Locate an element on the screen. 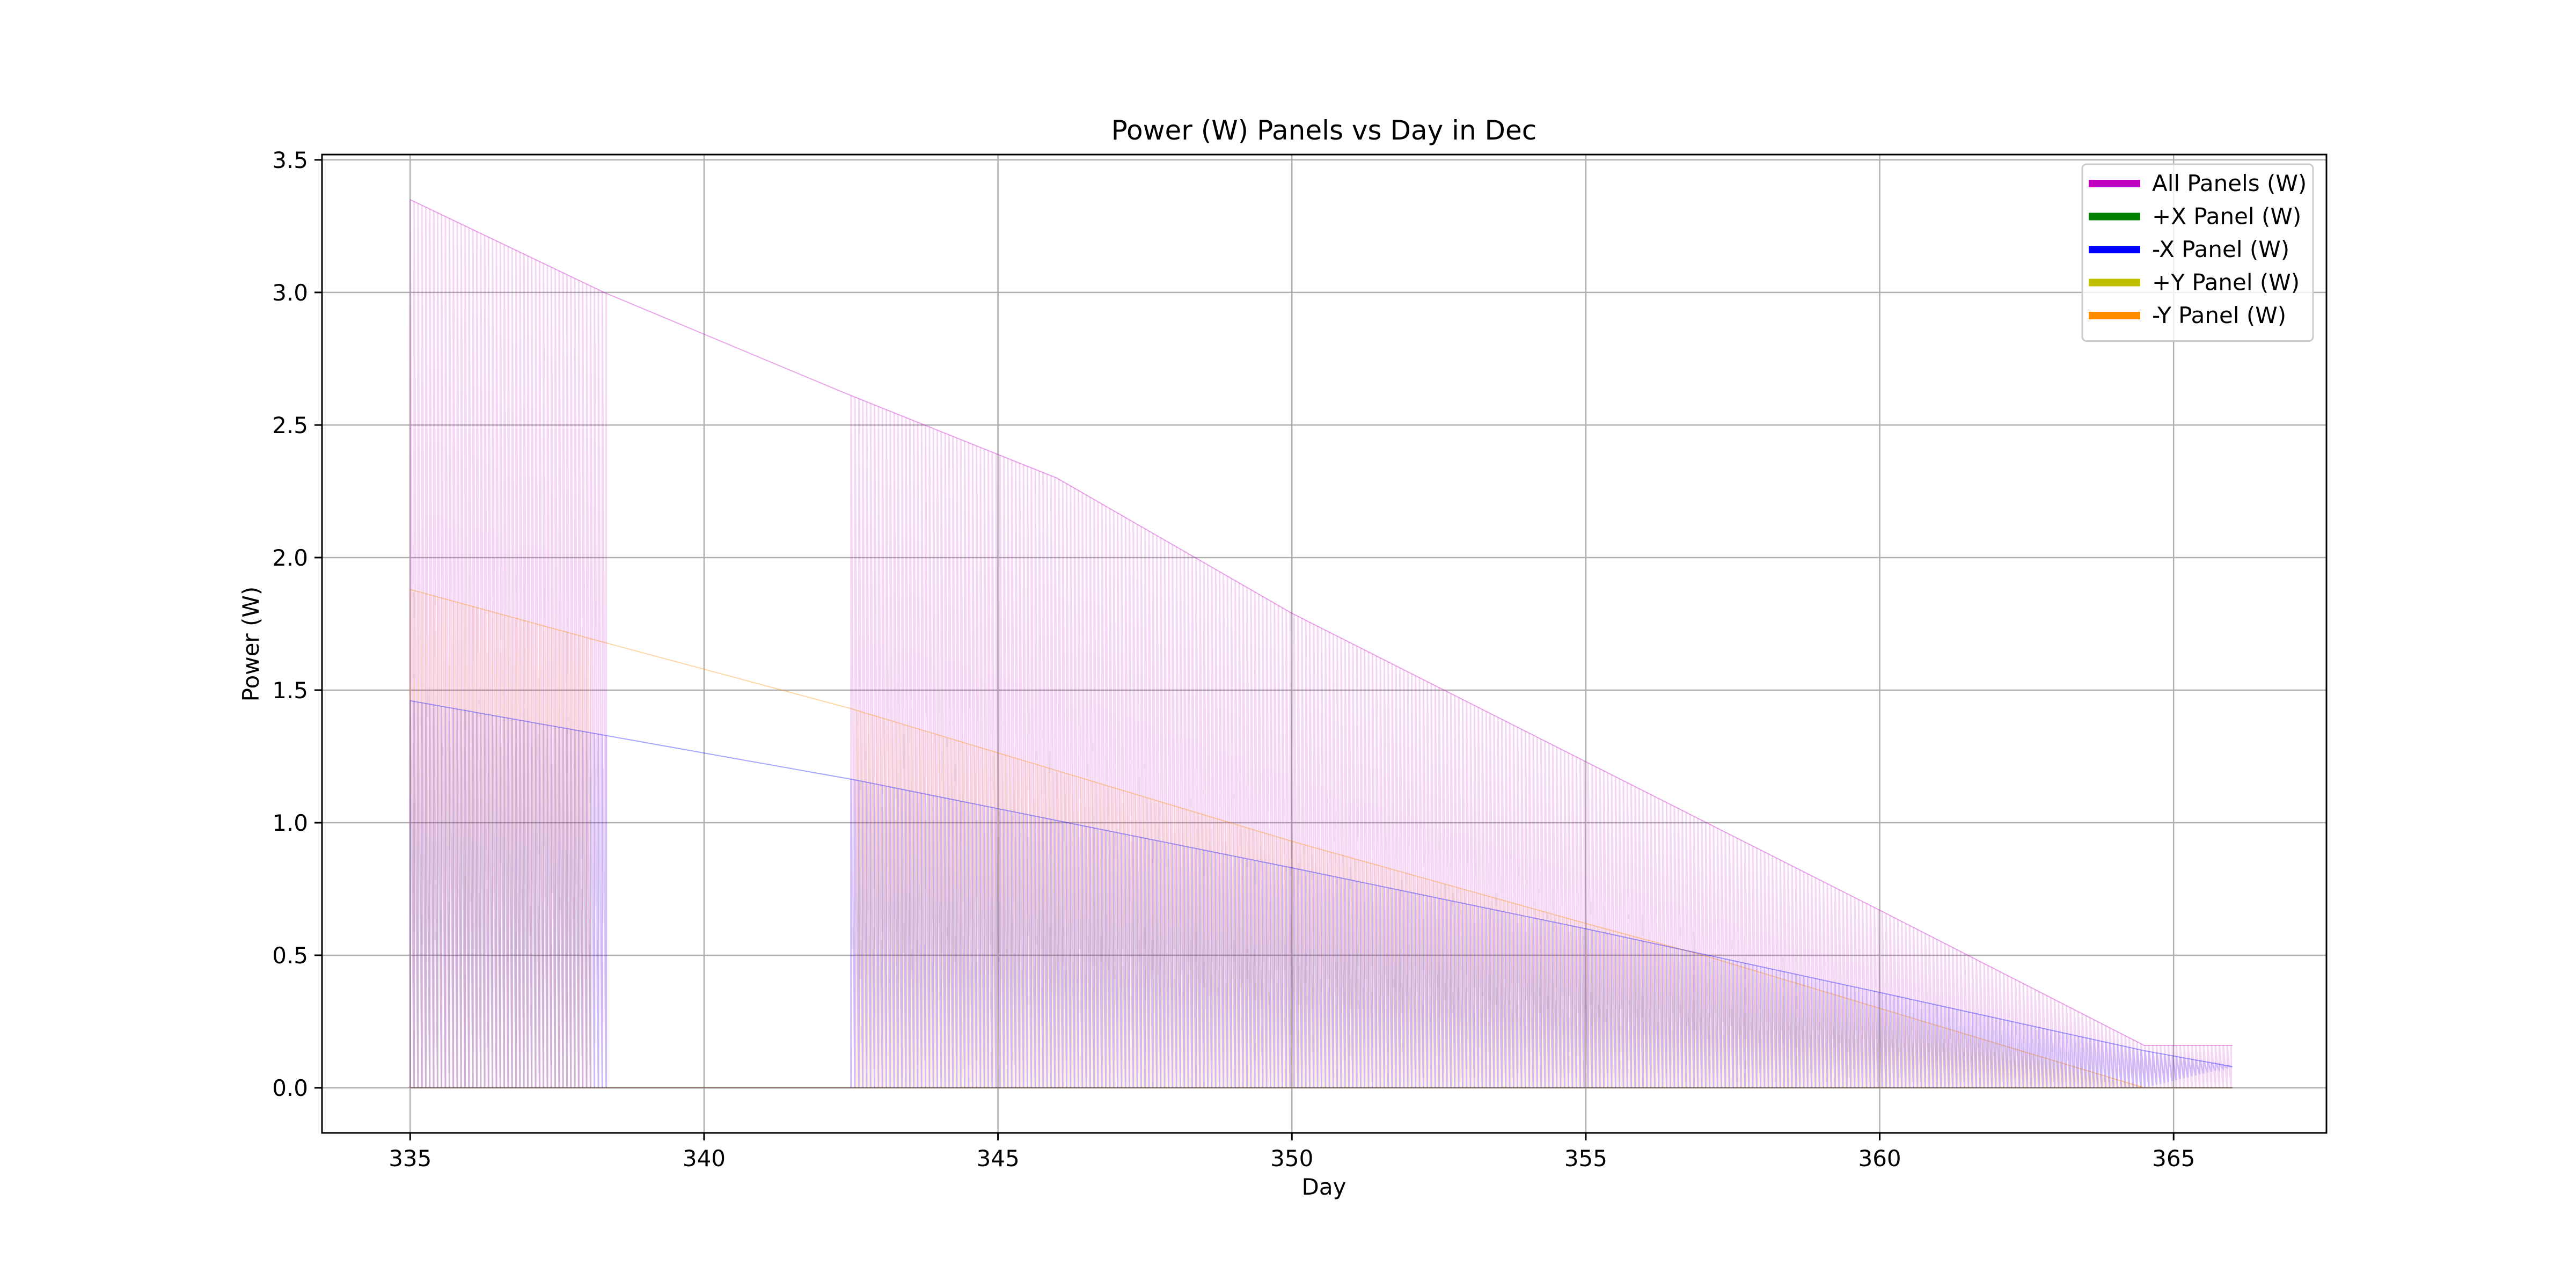 The image size is (2576, 1288). y-tick-label: 3.5 is located at coordinates (290, 160).